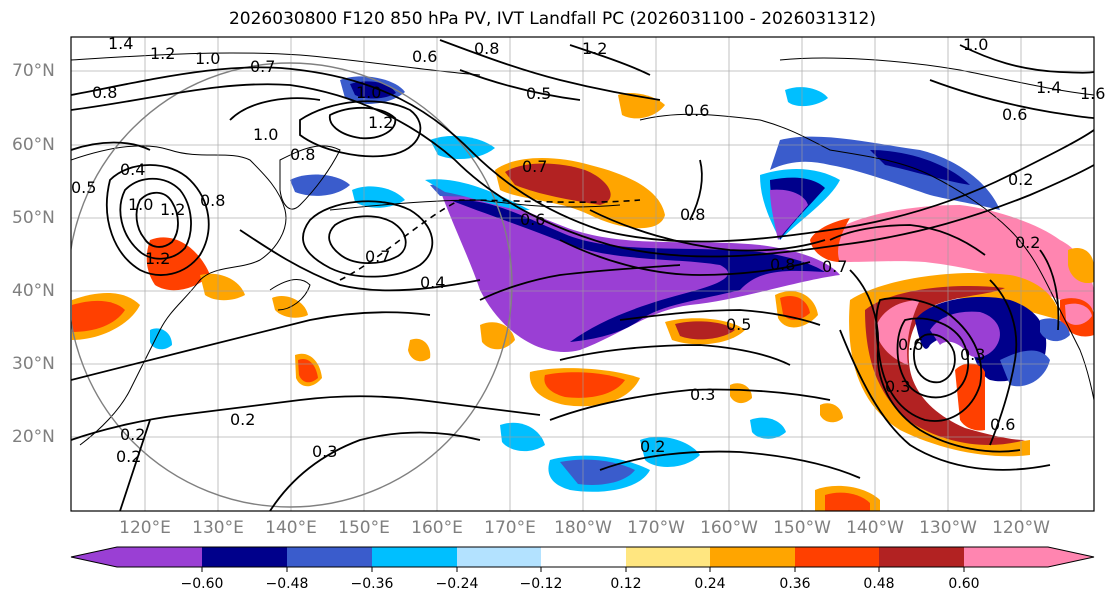  What do you see at coordinates (1081, 266) in the screenshot?
I see `shade-far-east-orange` at bounding box center [1081, 266].